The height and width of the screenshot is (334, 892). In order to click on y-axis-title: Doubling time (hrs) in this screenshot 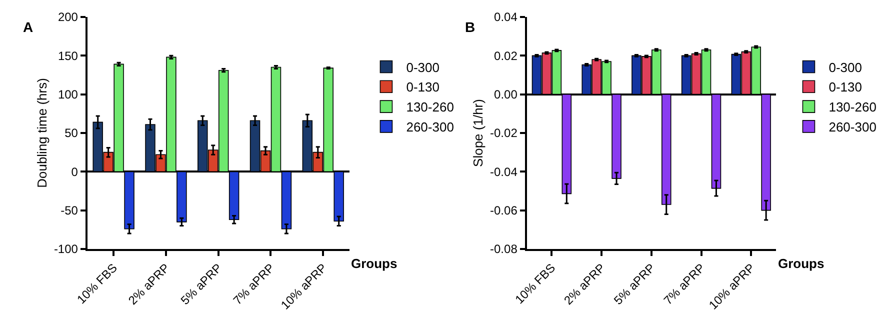, I will do `click(42, 133)`.